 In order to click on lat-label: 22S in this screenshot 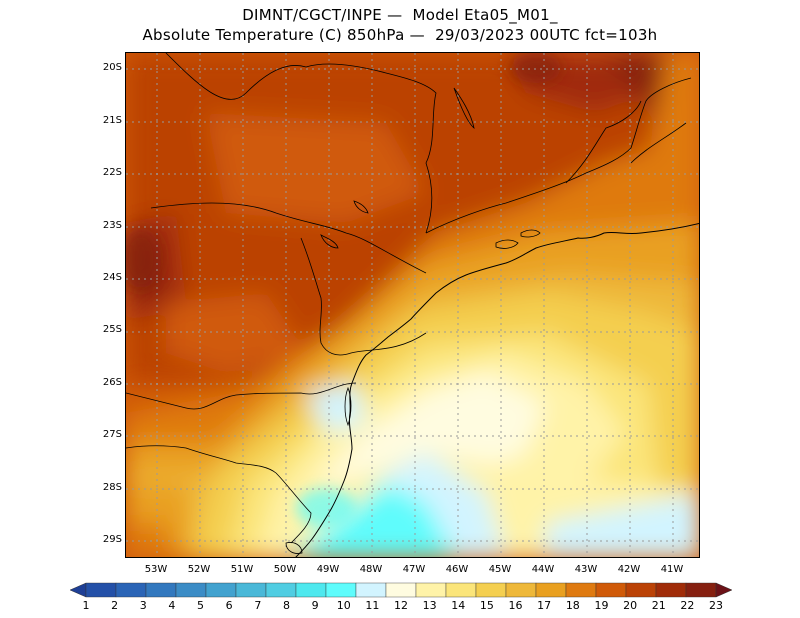, I will do `click(112, 172)`.